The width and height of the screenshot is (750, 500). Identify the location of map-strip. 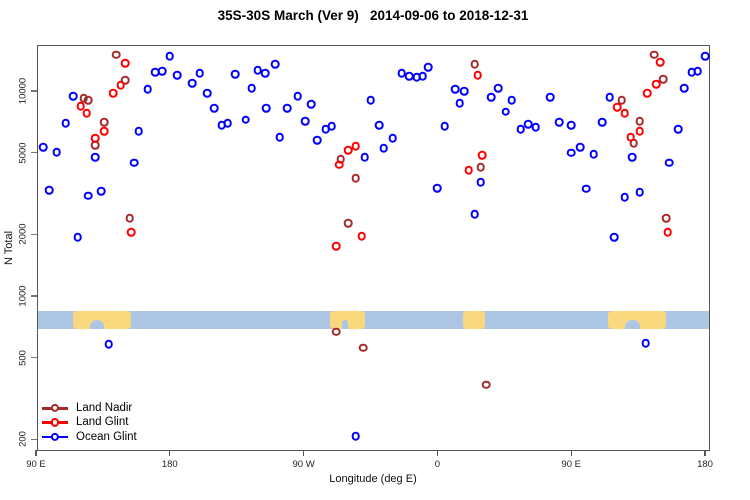
(373, 320).